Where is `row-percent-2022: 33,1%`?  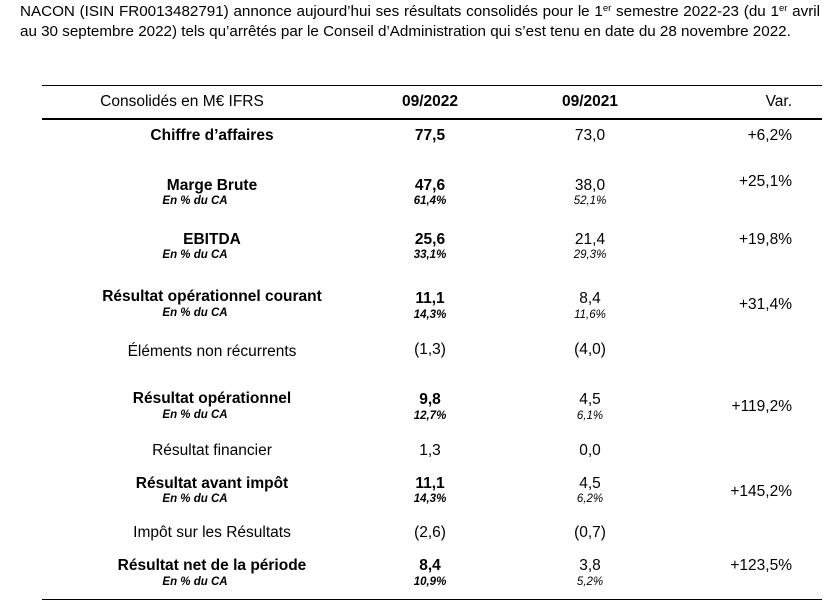 row-percent-2022: 33,1% is located at coordinates (430, 255).